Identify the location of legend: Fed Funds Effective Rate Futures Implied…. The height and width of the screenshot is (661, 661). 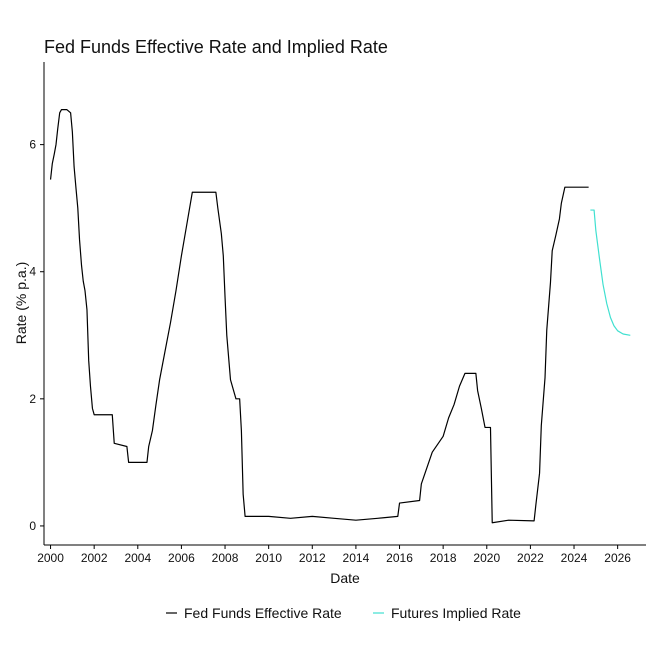
(343, 613).